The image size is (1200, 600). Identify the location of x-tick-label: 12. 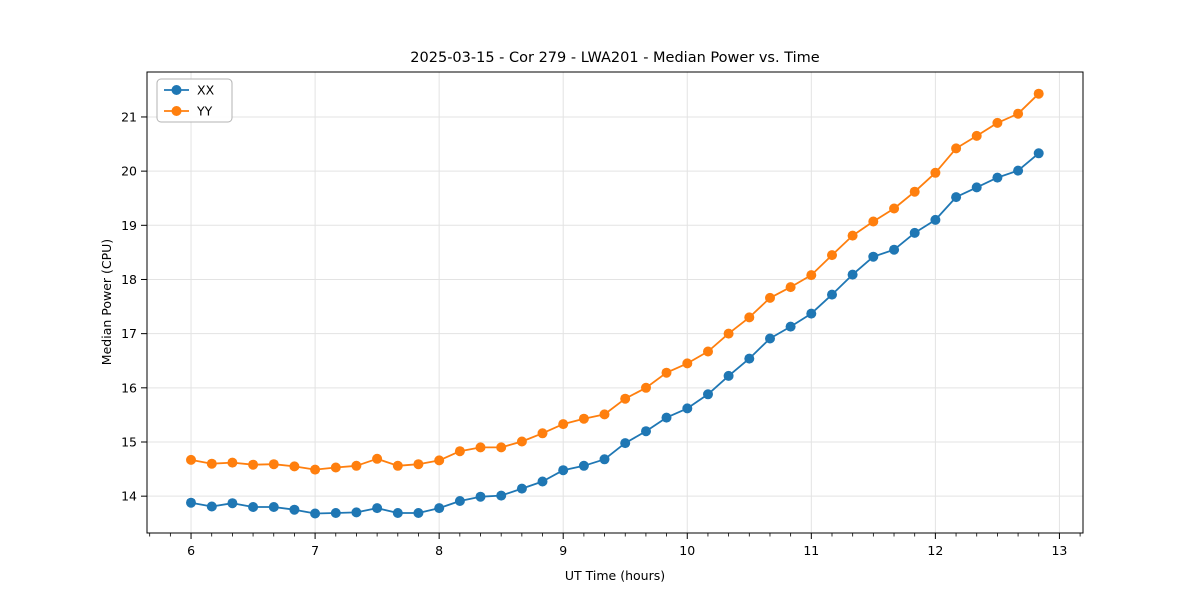
(935, 550).